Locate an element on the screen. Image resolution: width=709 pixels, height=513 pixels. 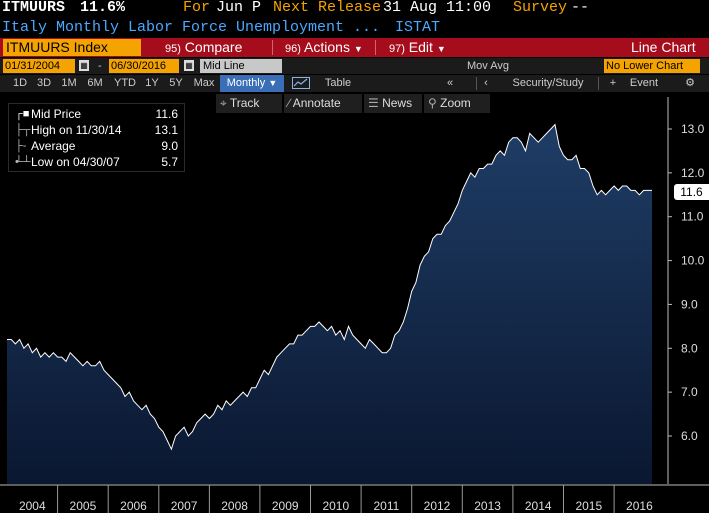
next-release-date: 31 Aug 11:00 is located at coordinates (437, 8).